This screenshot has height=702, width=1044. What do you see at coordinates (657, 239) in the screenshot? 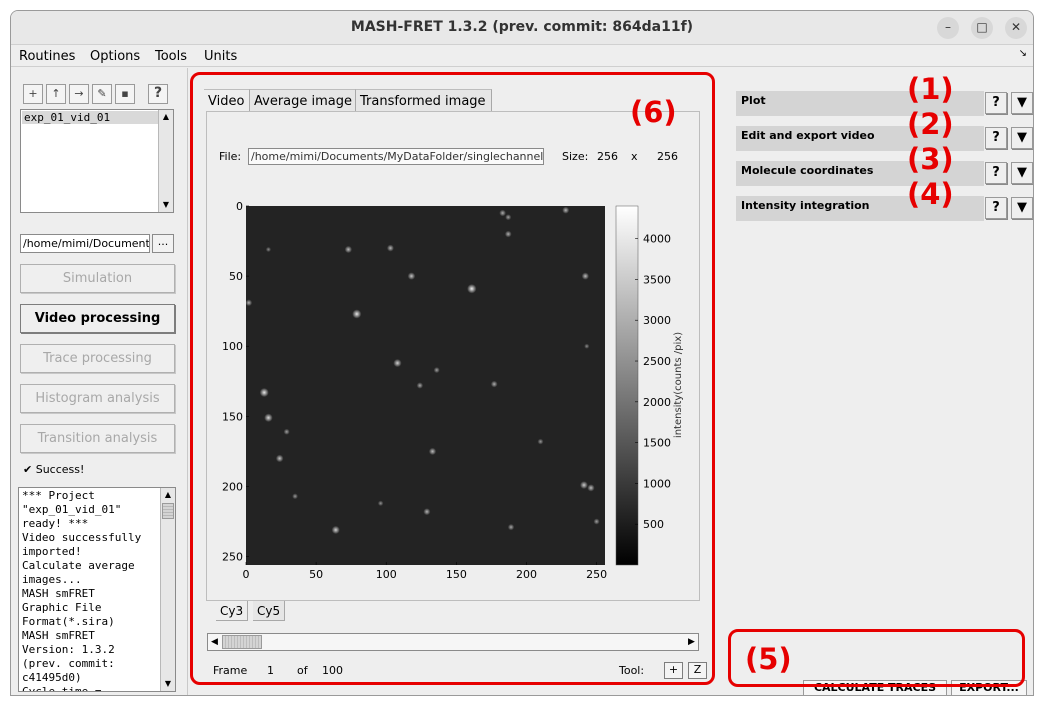
I see `colorbar-tick-label: 4000` at bounding box center [657, 239].